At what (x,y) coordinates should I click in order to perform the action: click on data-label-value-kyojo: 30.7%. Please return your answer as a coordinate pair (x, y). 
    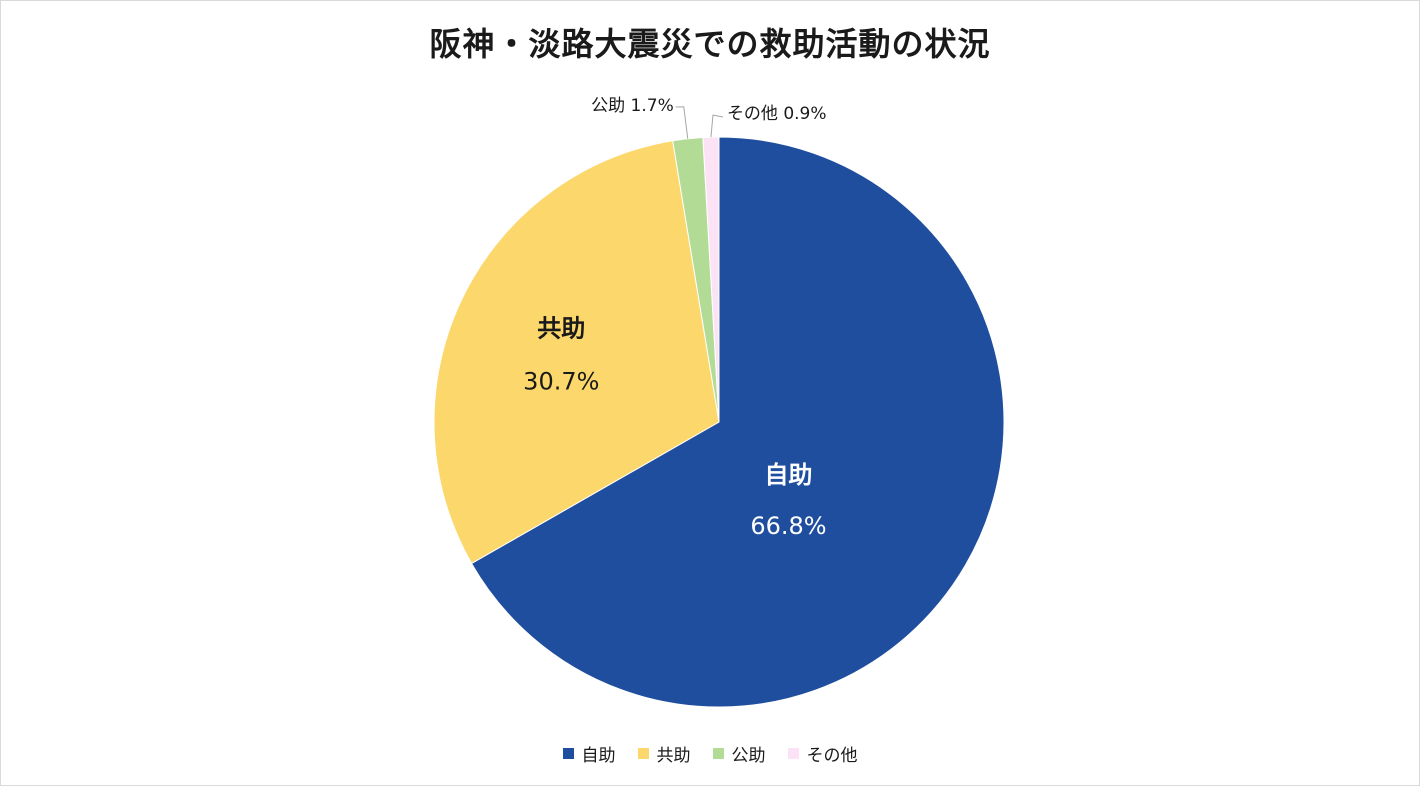
    Looking at the image, I should click on (561, 381).